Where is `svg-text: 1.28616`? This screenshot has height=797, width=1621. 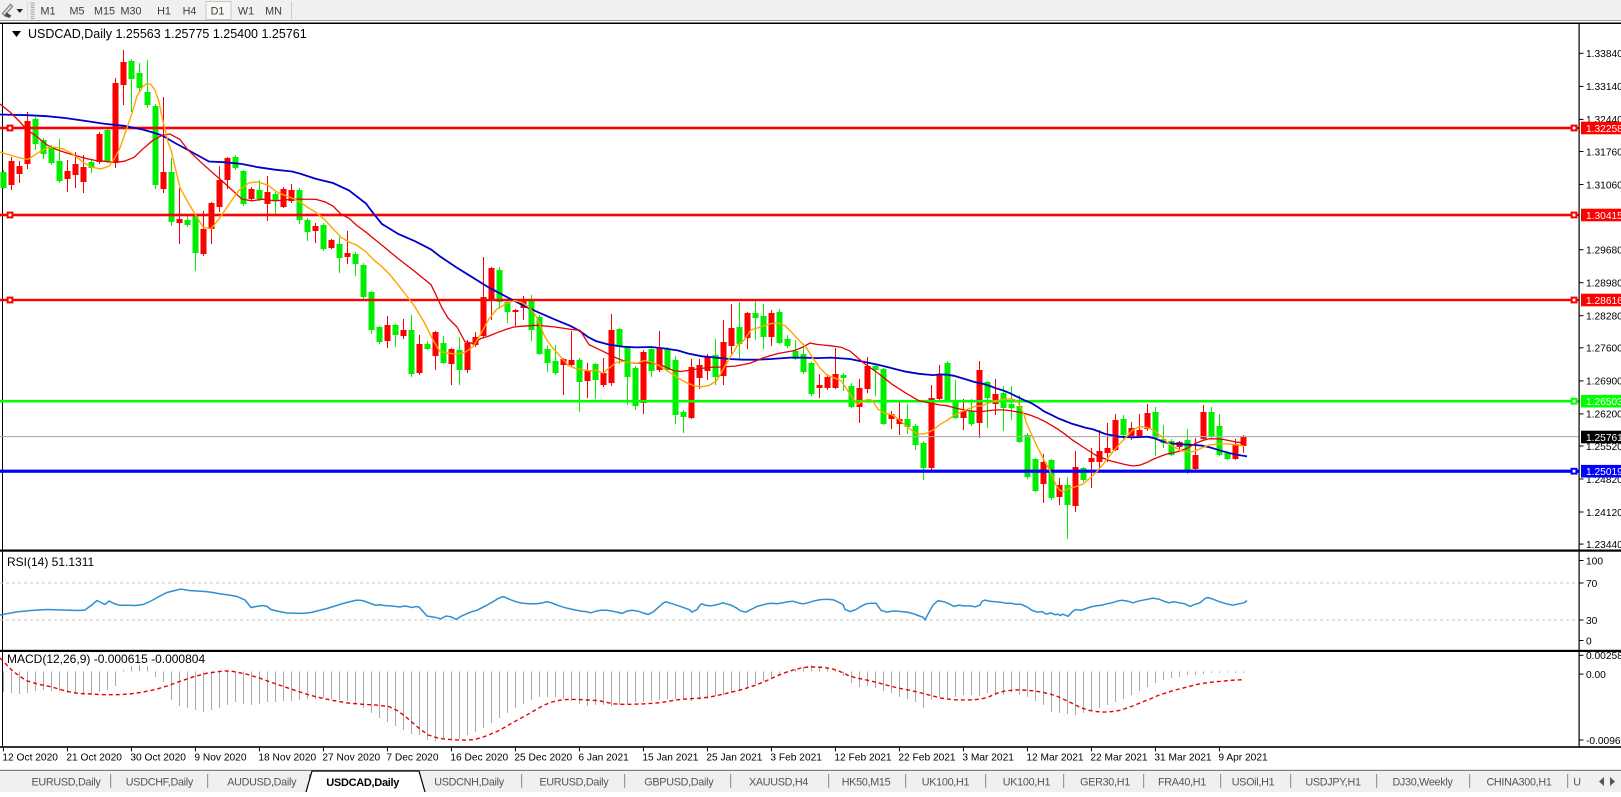
svg-text: 1.28616 is located at coordinates (1603, 301).